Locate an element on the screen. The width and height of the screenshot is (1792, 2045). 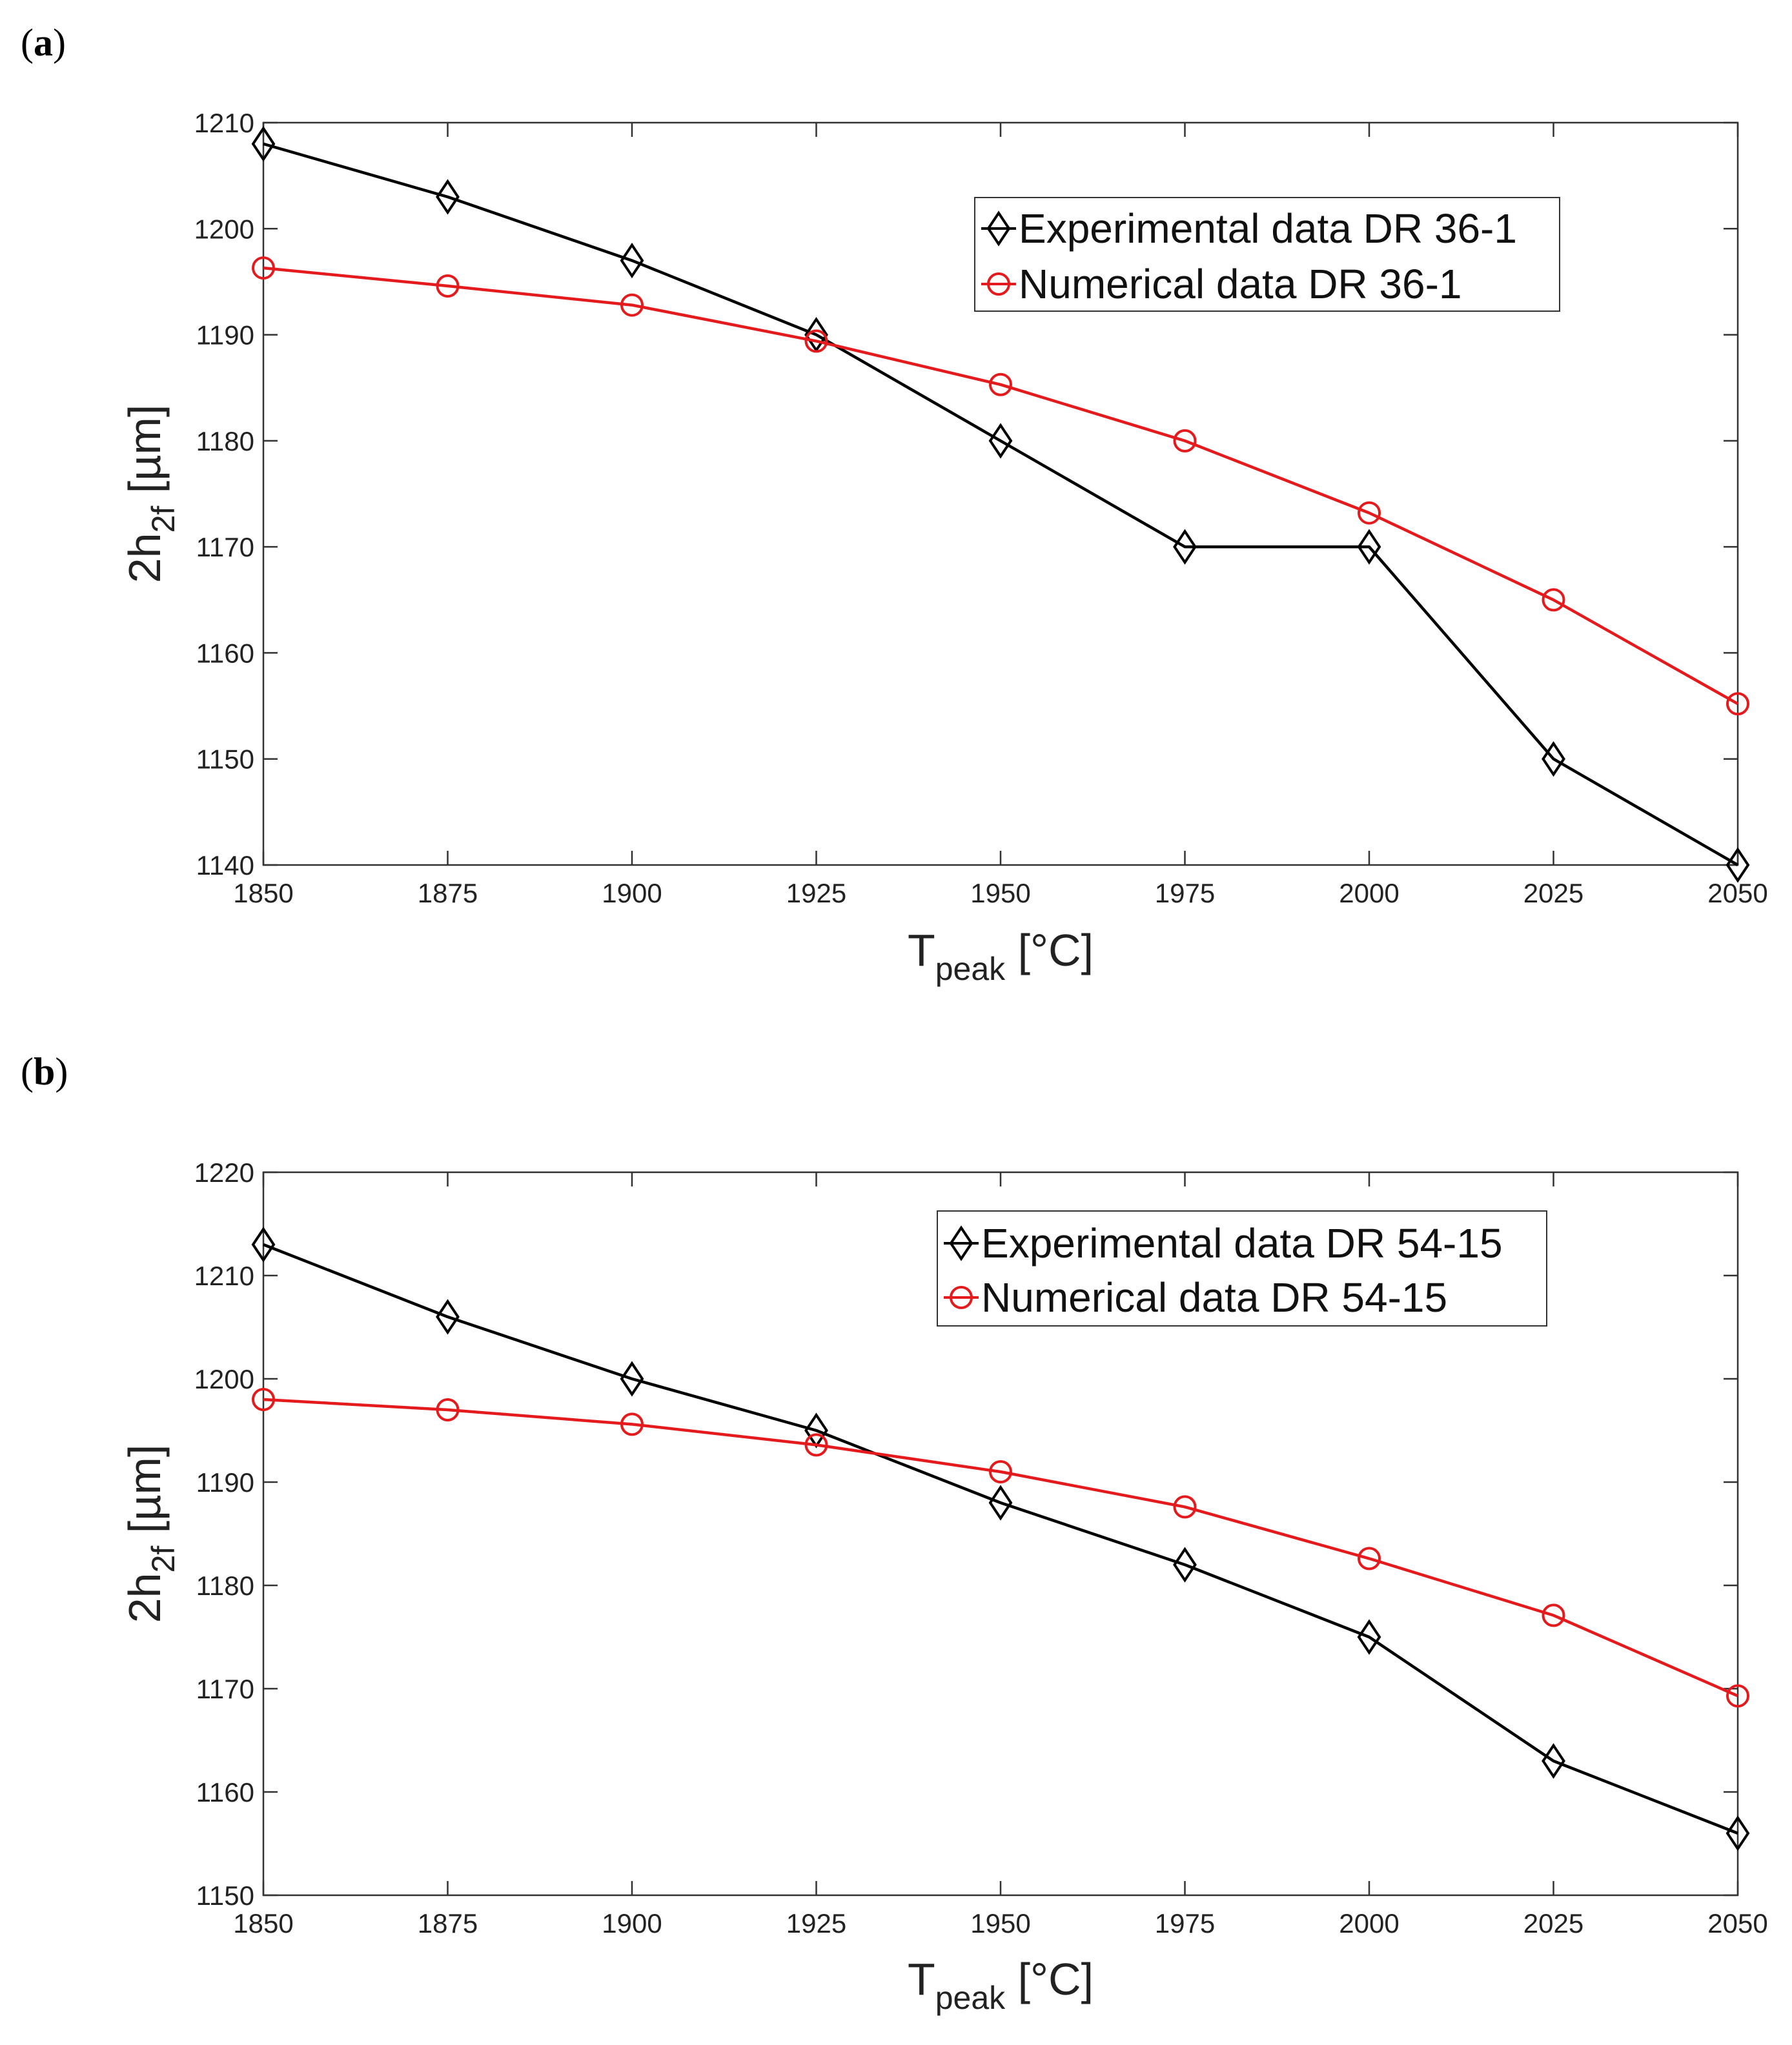
legend-box-b is located at coordinates (1242, 1268).